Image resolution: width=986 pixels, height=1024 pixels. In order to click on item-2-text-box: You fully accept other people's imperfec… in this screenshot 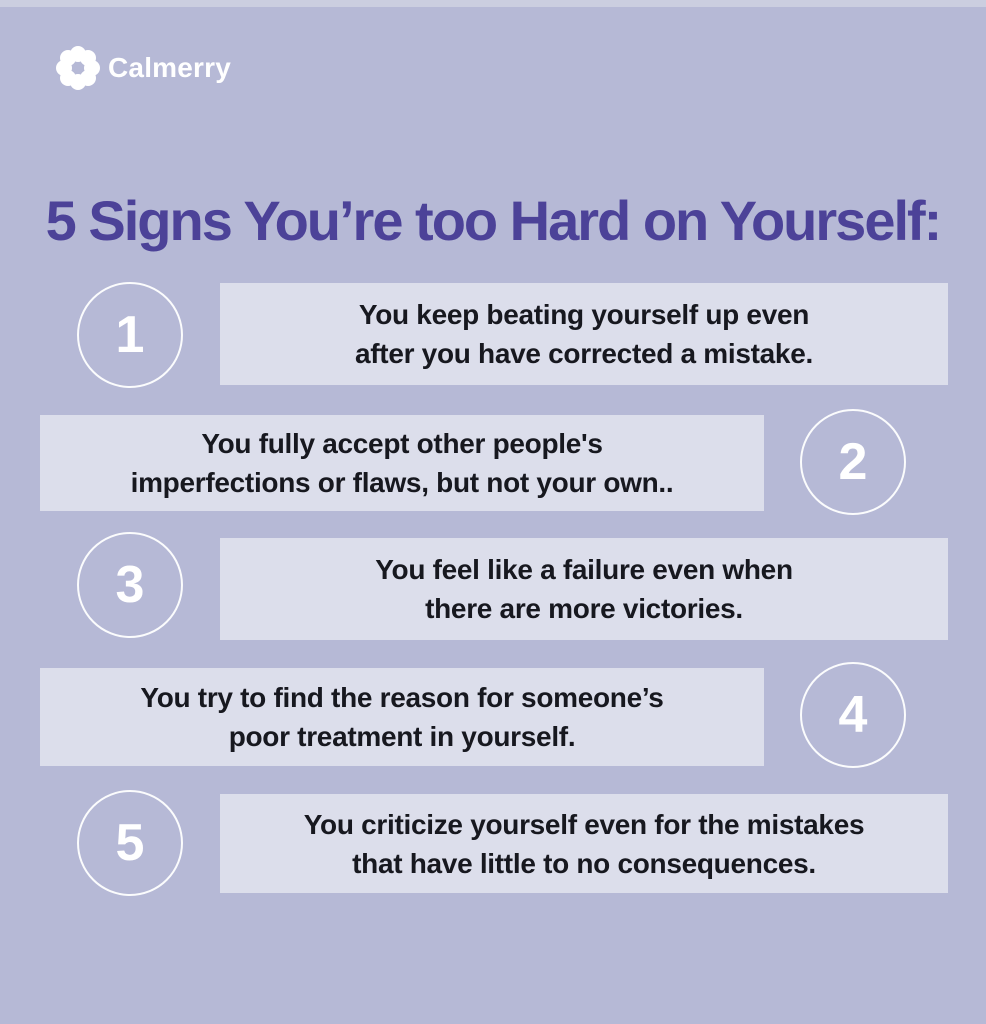, I will do `click(402, 463)`.